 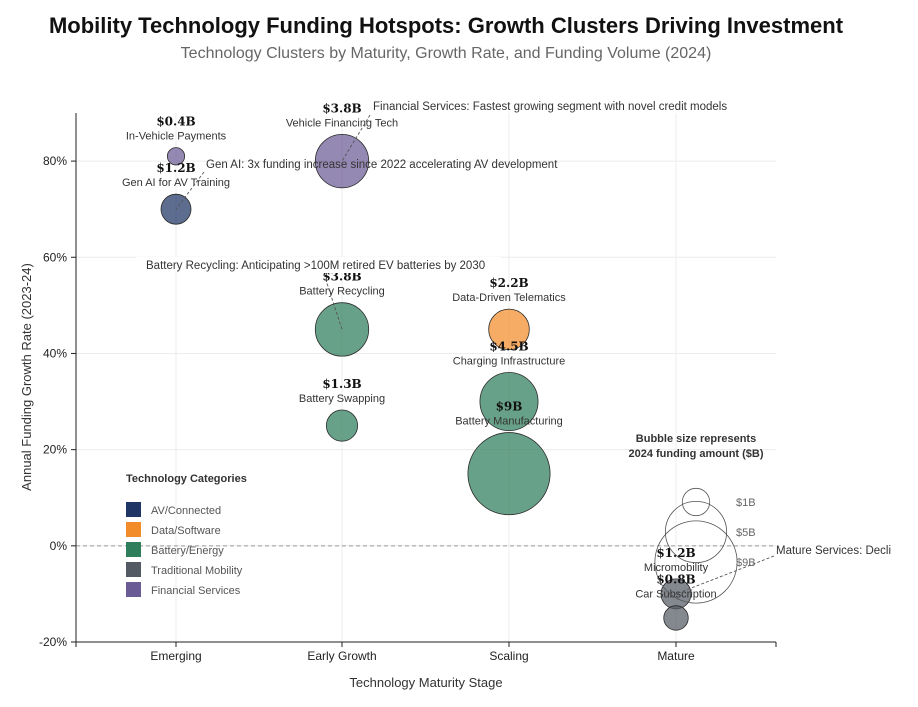 I want to click on x-tick-label: Mature, so click(x=676, y=656).